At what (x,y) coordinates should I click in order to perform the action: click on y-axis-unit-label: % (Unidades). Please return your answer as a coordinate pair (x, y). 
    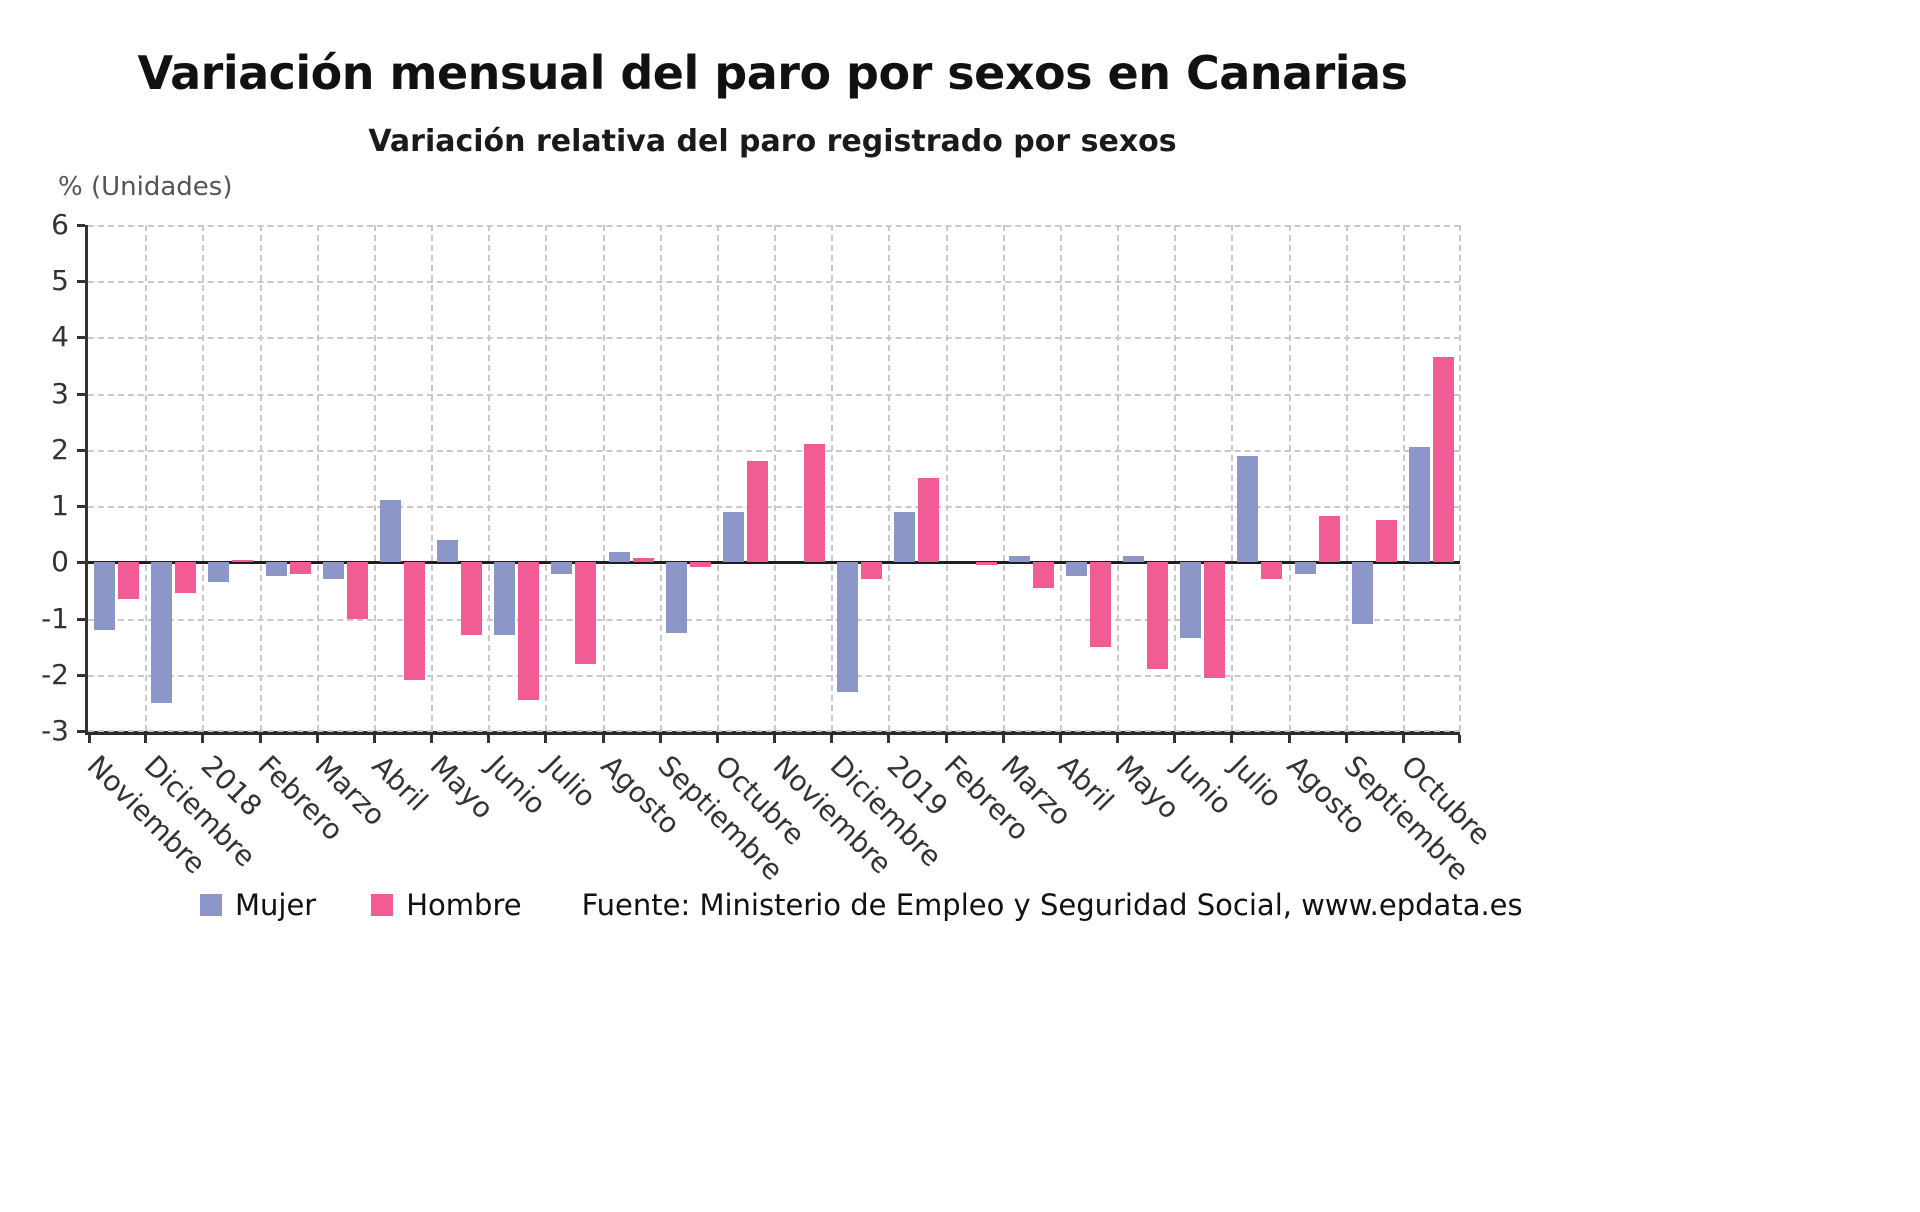
    Looking at the image, I should click on (145, 187).